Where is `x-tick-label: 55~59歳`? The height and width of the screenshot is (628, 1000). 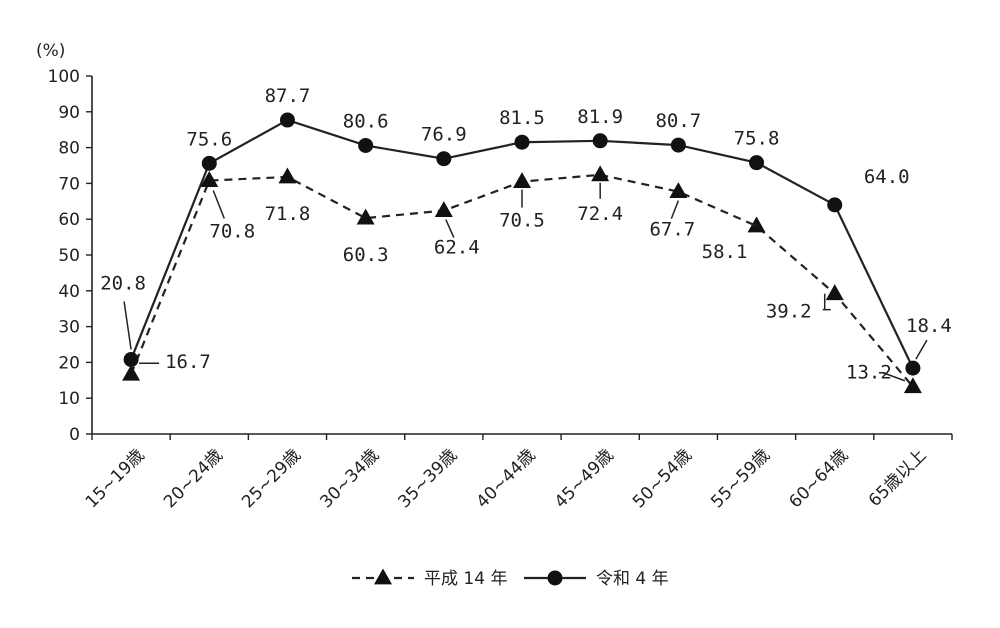
x-tick-label: 55~59歳 is located at coordinates (740, 478).